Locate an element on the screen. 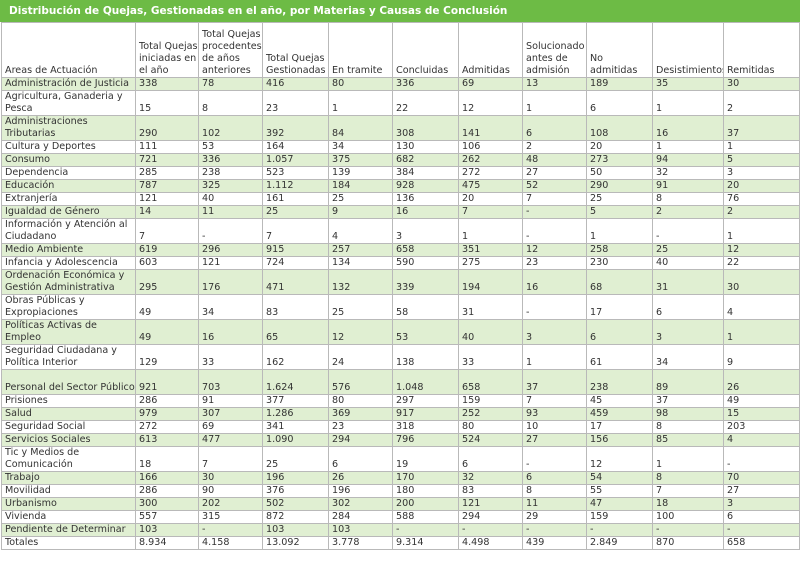 The width and height of the screenshot is (800, 582). value-cell: 590 is located at coordinates (425, 263).